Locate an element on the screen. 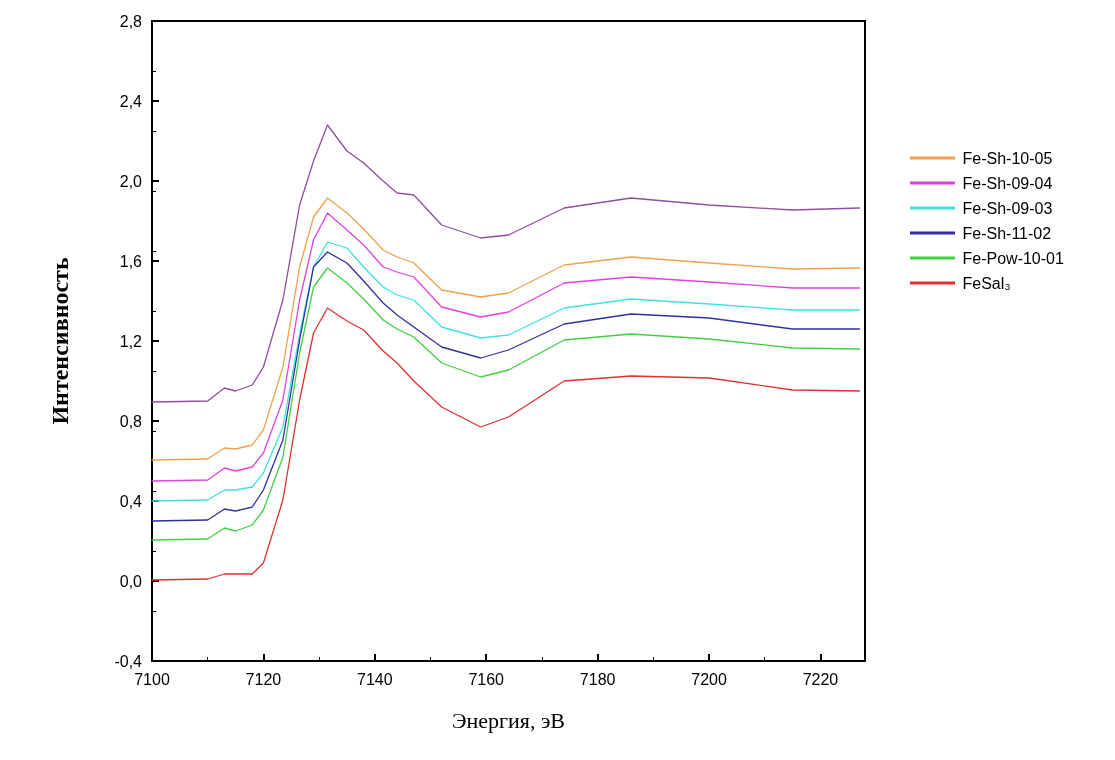 This screenshot has width=1115, height=760. x-tick-label: 7120 is located at coordinates (263, 679).